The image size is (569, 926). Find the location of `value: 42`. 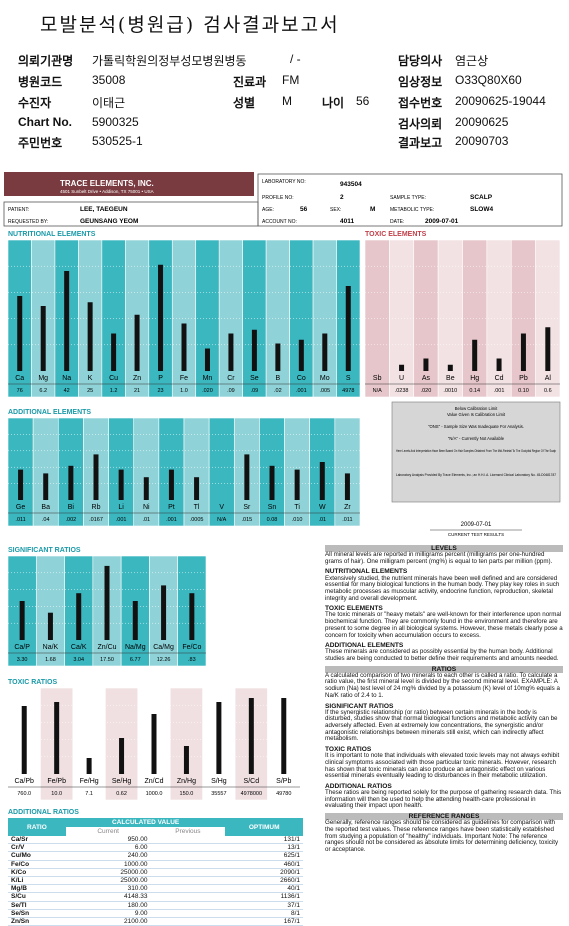

value: 42 is located at coordinates (67, 391).